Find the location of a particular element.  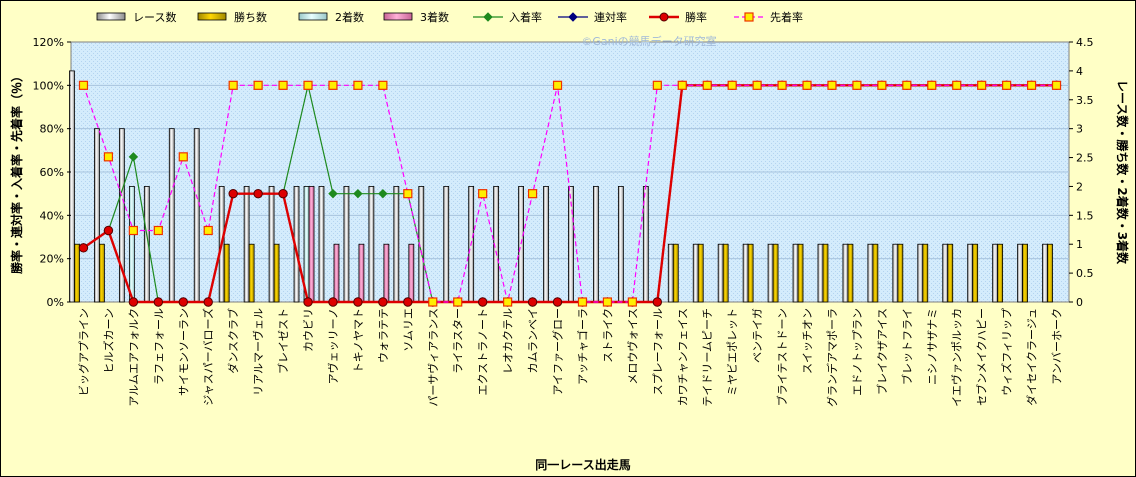

category-label: ビッグアプライン is located at coordinates (83, 352).